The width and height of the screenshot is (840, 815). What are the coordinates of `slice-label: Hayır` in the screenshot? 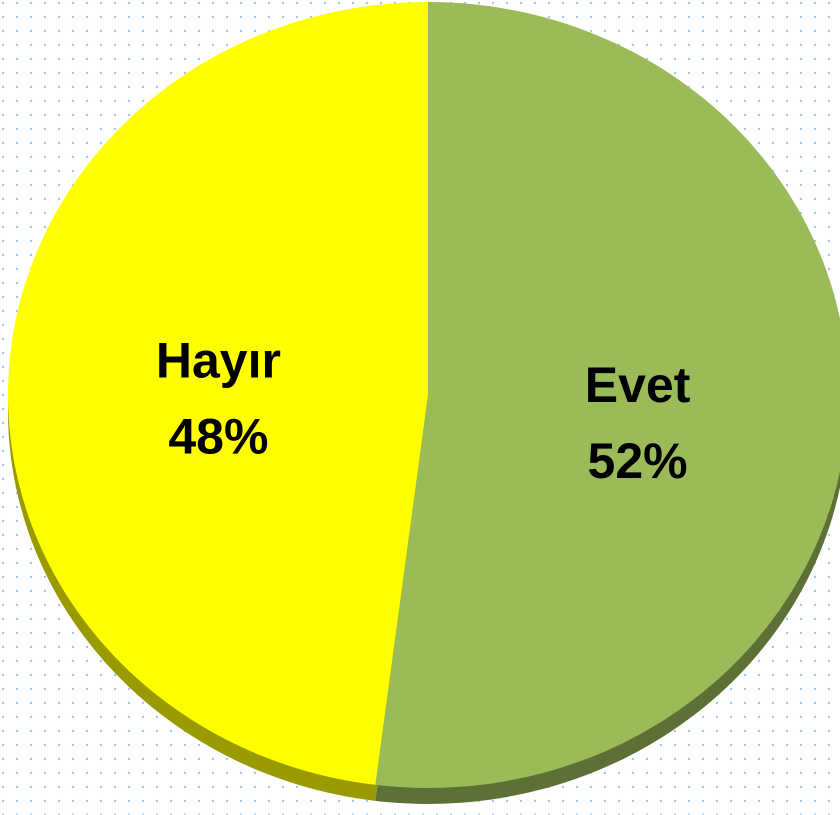 It's located at (218, 361).